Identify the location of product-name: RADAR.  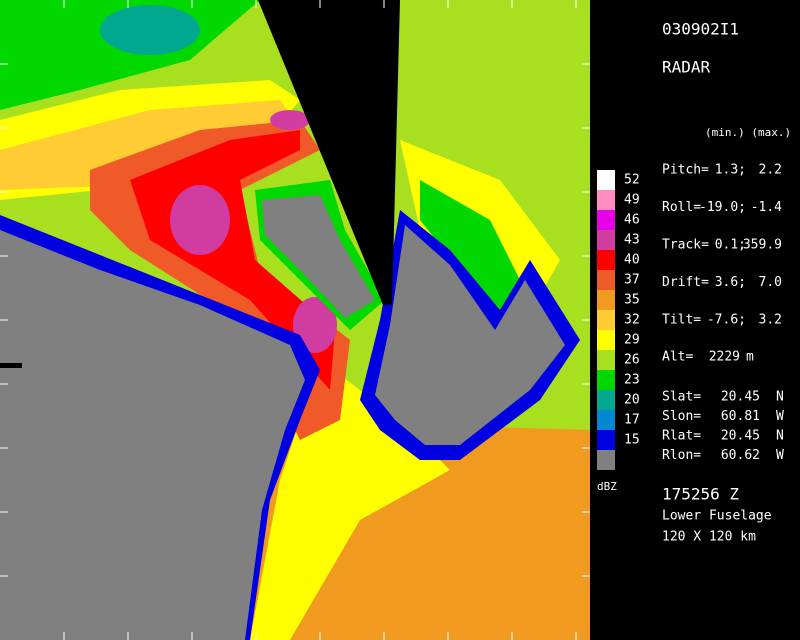
(686, 67).